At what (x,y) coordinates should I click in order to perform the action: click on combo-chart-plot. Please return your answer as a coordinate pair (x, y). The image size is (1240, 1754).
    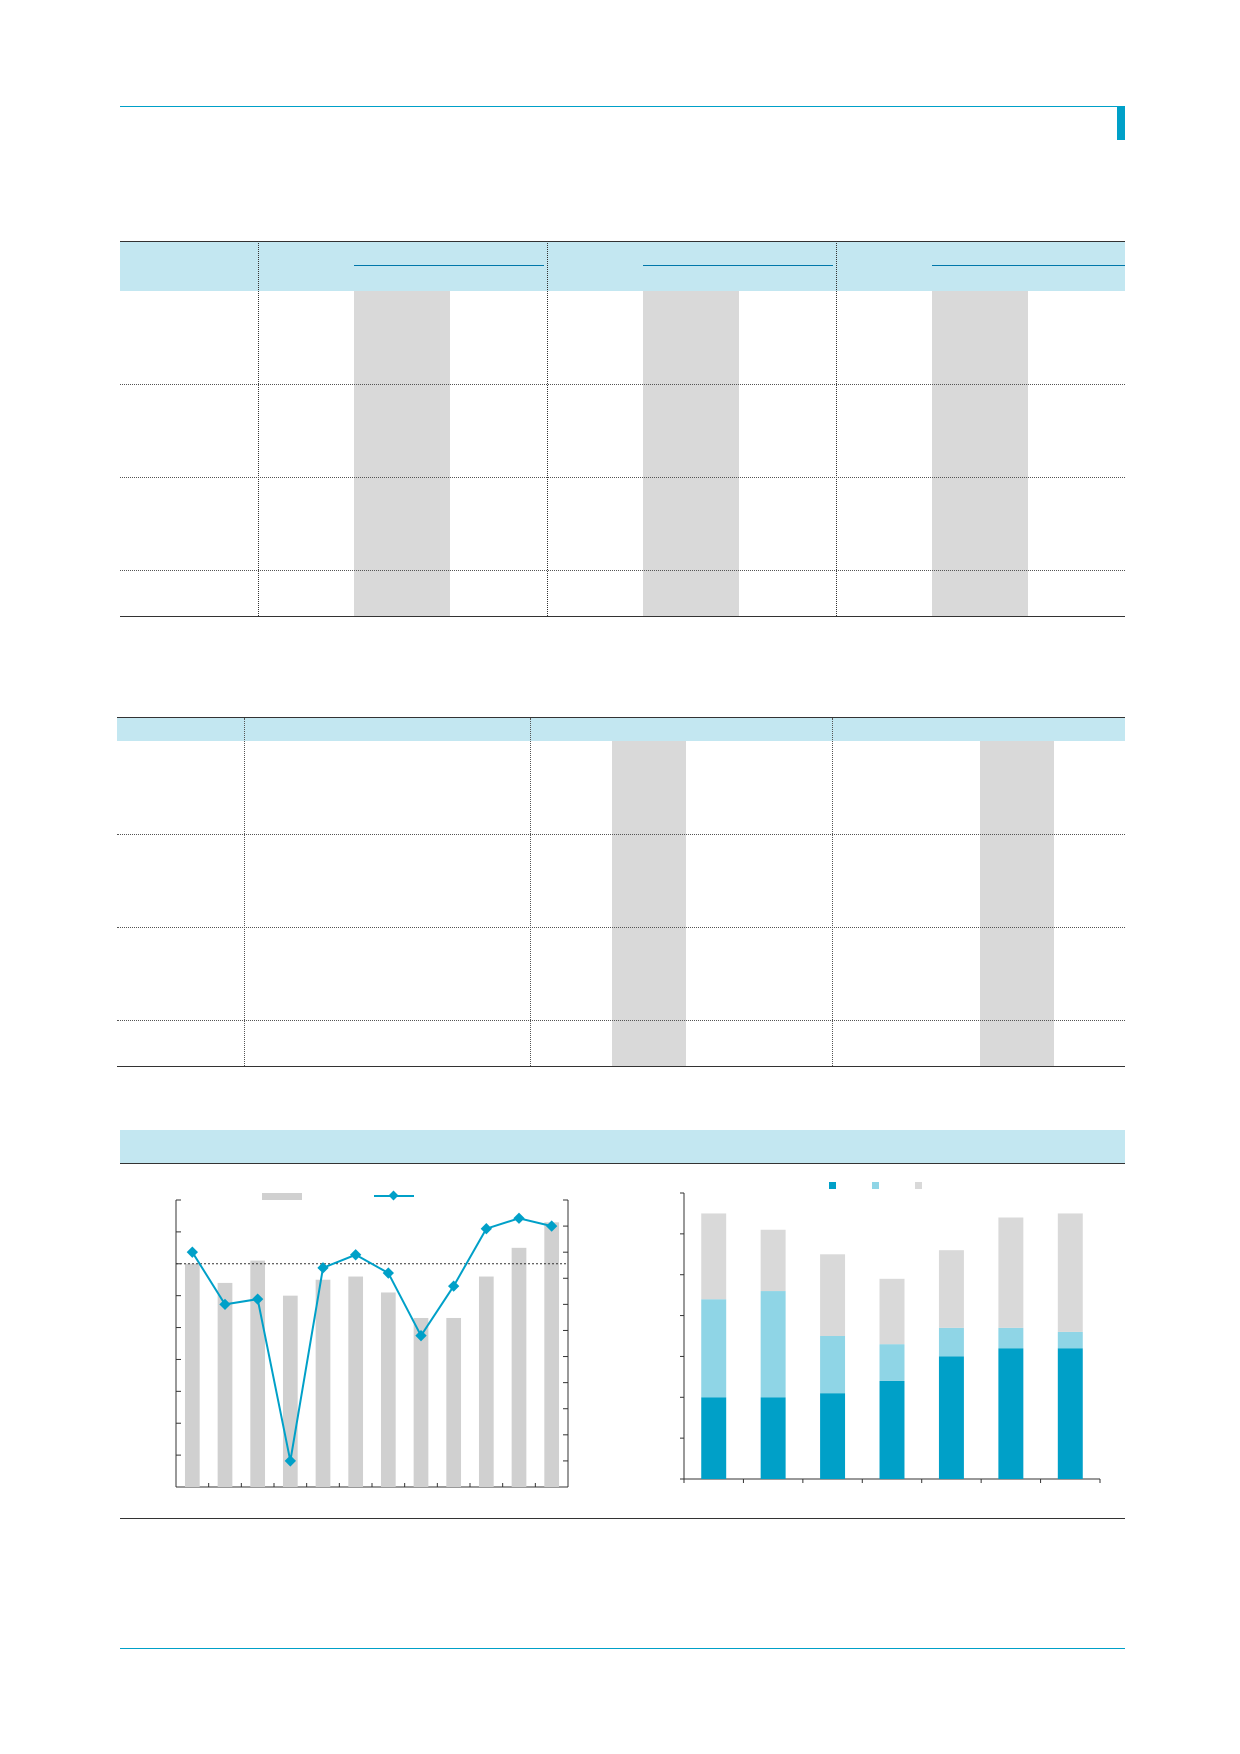
    Looking at the image, I should click on (372, 1339).